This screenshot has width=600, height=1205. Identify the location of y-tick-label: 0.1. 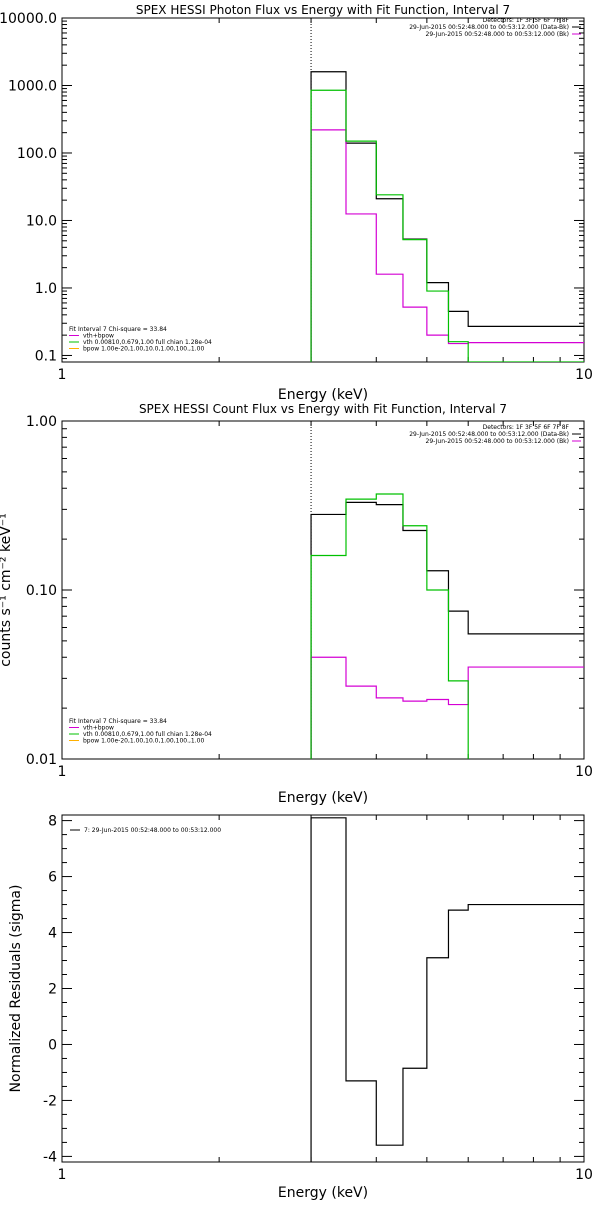
(46, 356).